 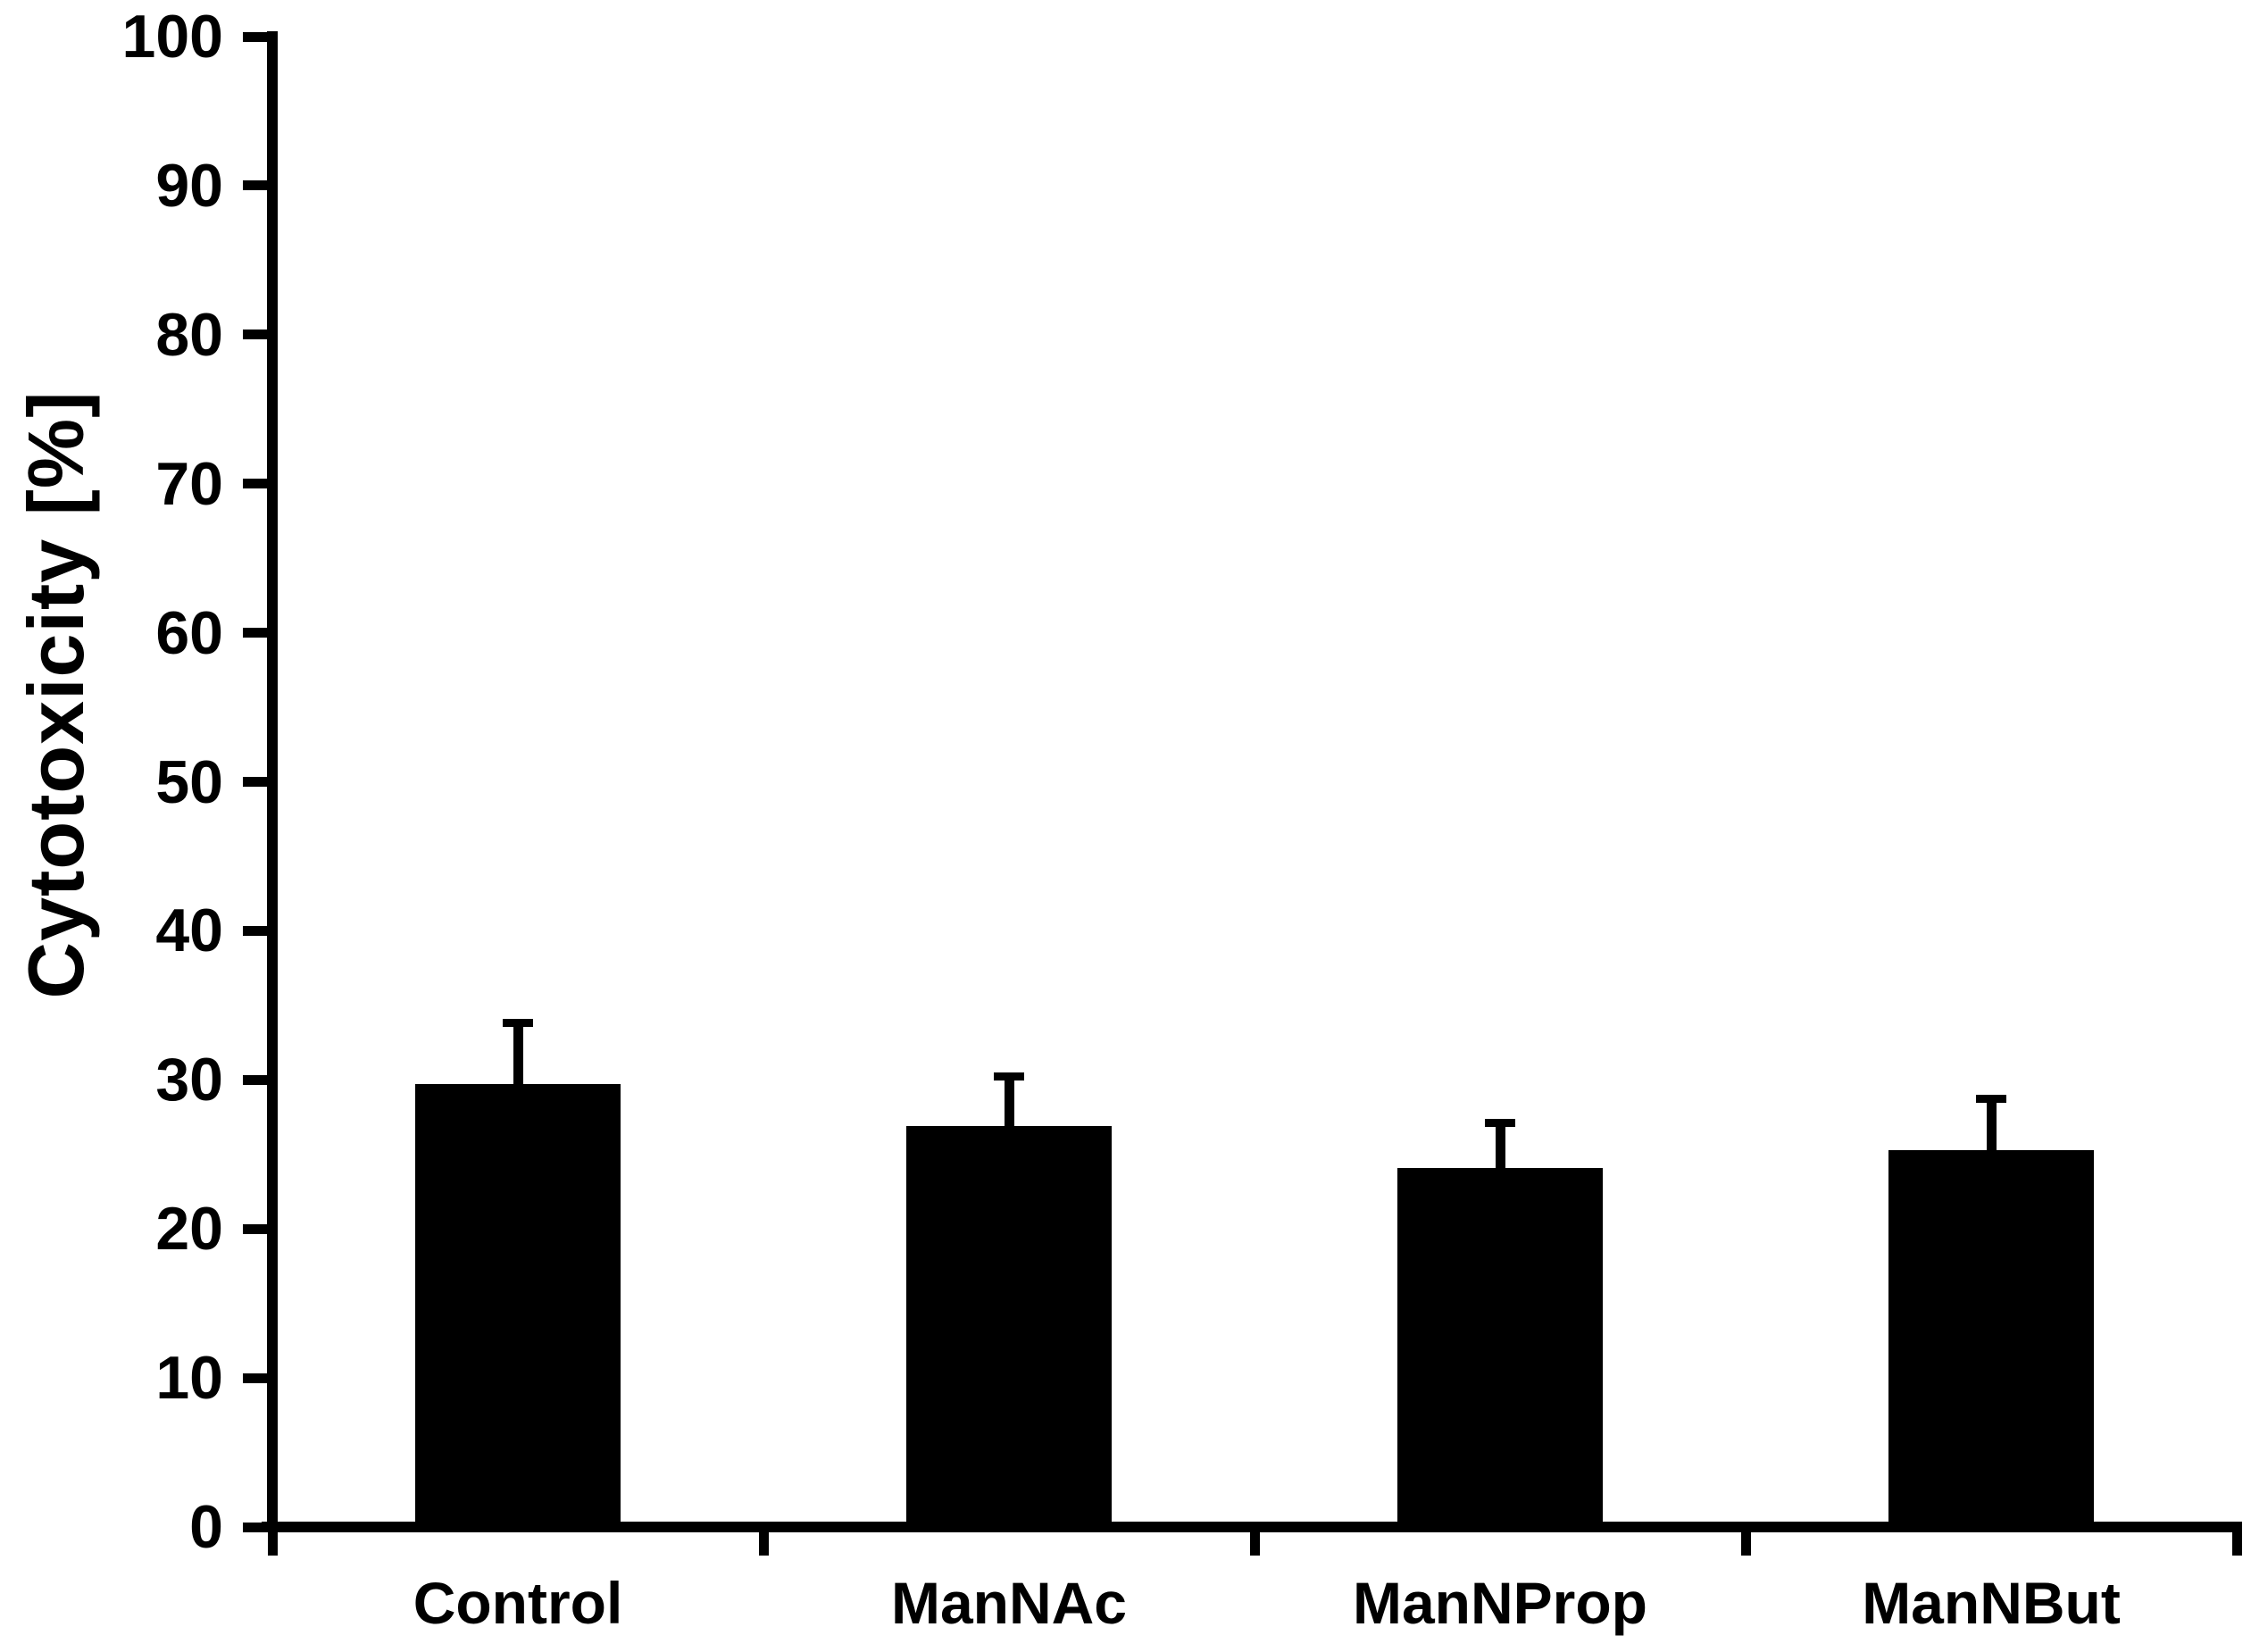 What do you see at coordinates (518, 1304) in the screenshot?
I see `bar-control` at bounding box center [518, 1304].